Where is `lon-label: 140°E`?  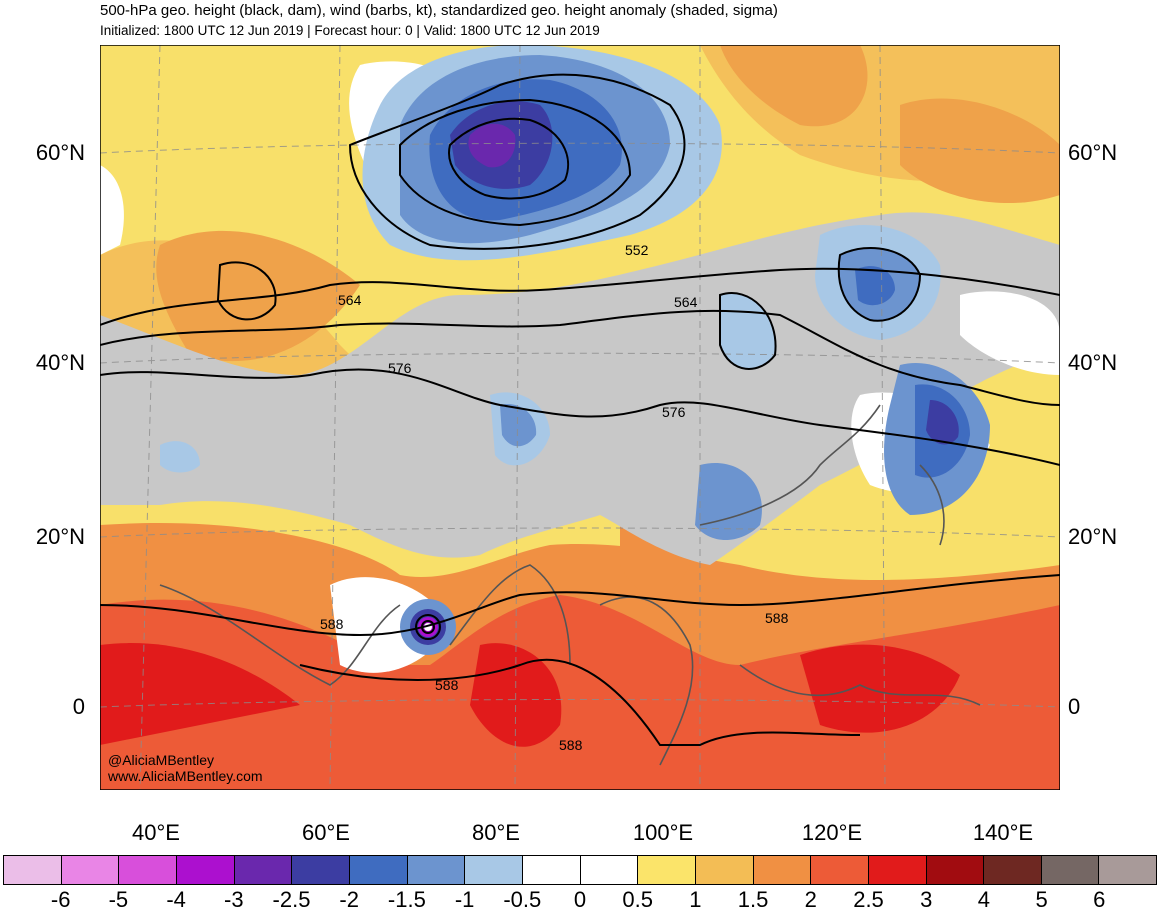
lon-label: 140°E is located at coordinates (1003, 832).